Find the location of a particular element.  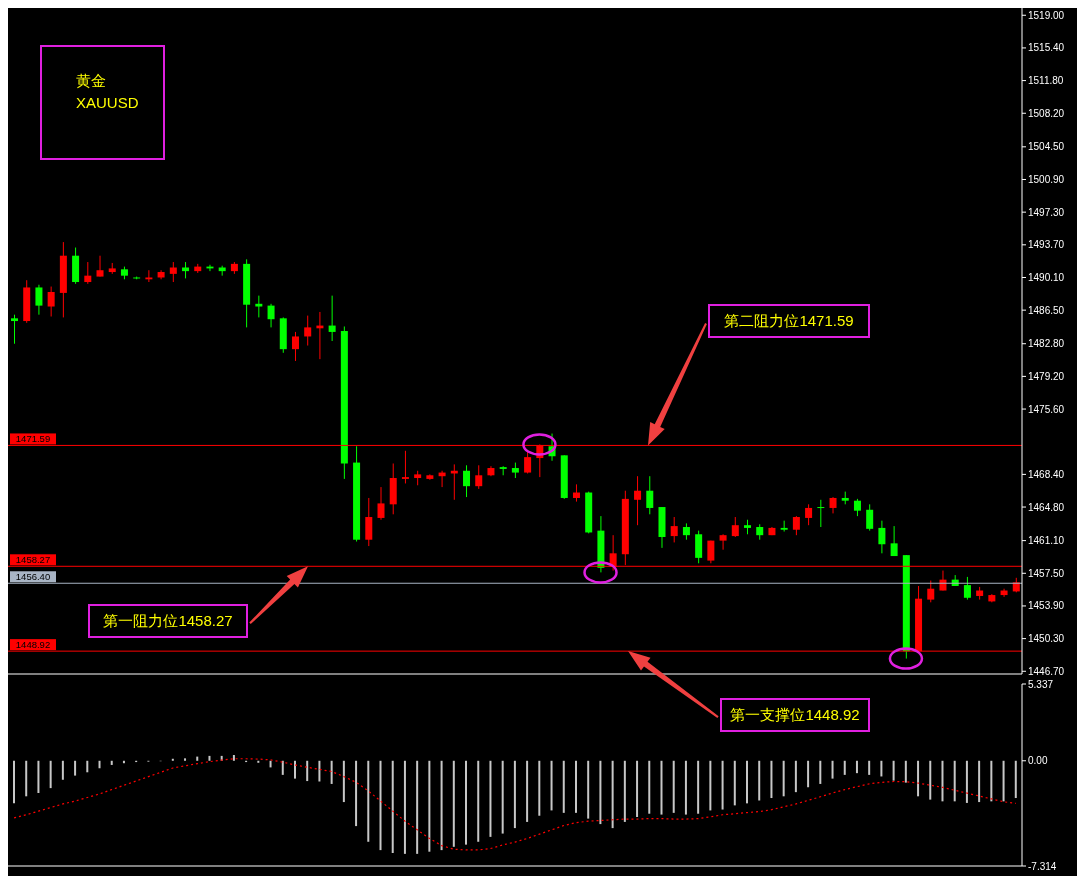

ref-line-label: 1458.27 is located at coordinates (33, 560).